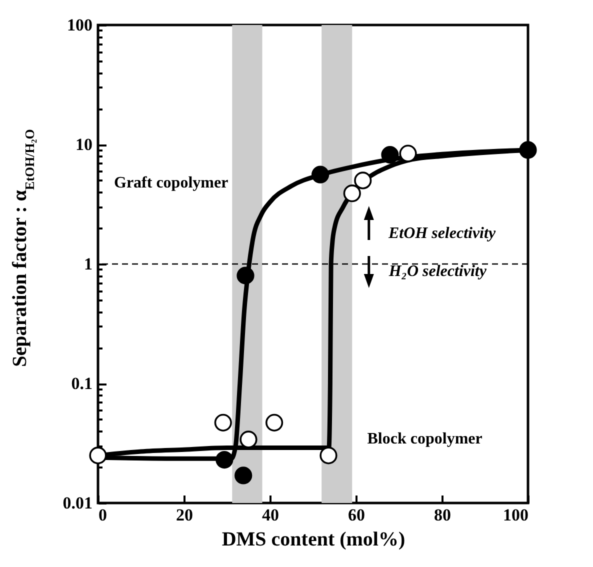 The width and height of the screenshot is (593, 567). I want to click on x-tick-label: 100, so click(515, 515).